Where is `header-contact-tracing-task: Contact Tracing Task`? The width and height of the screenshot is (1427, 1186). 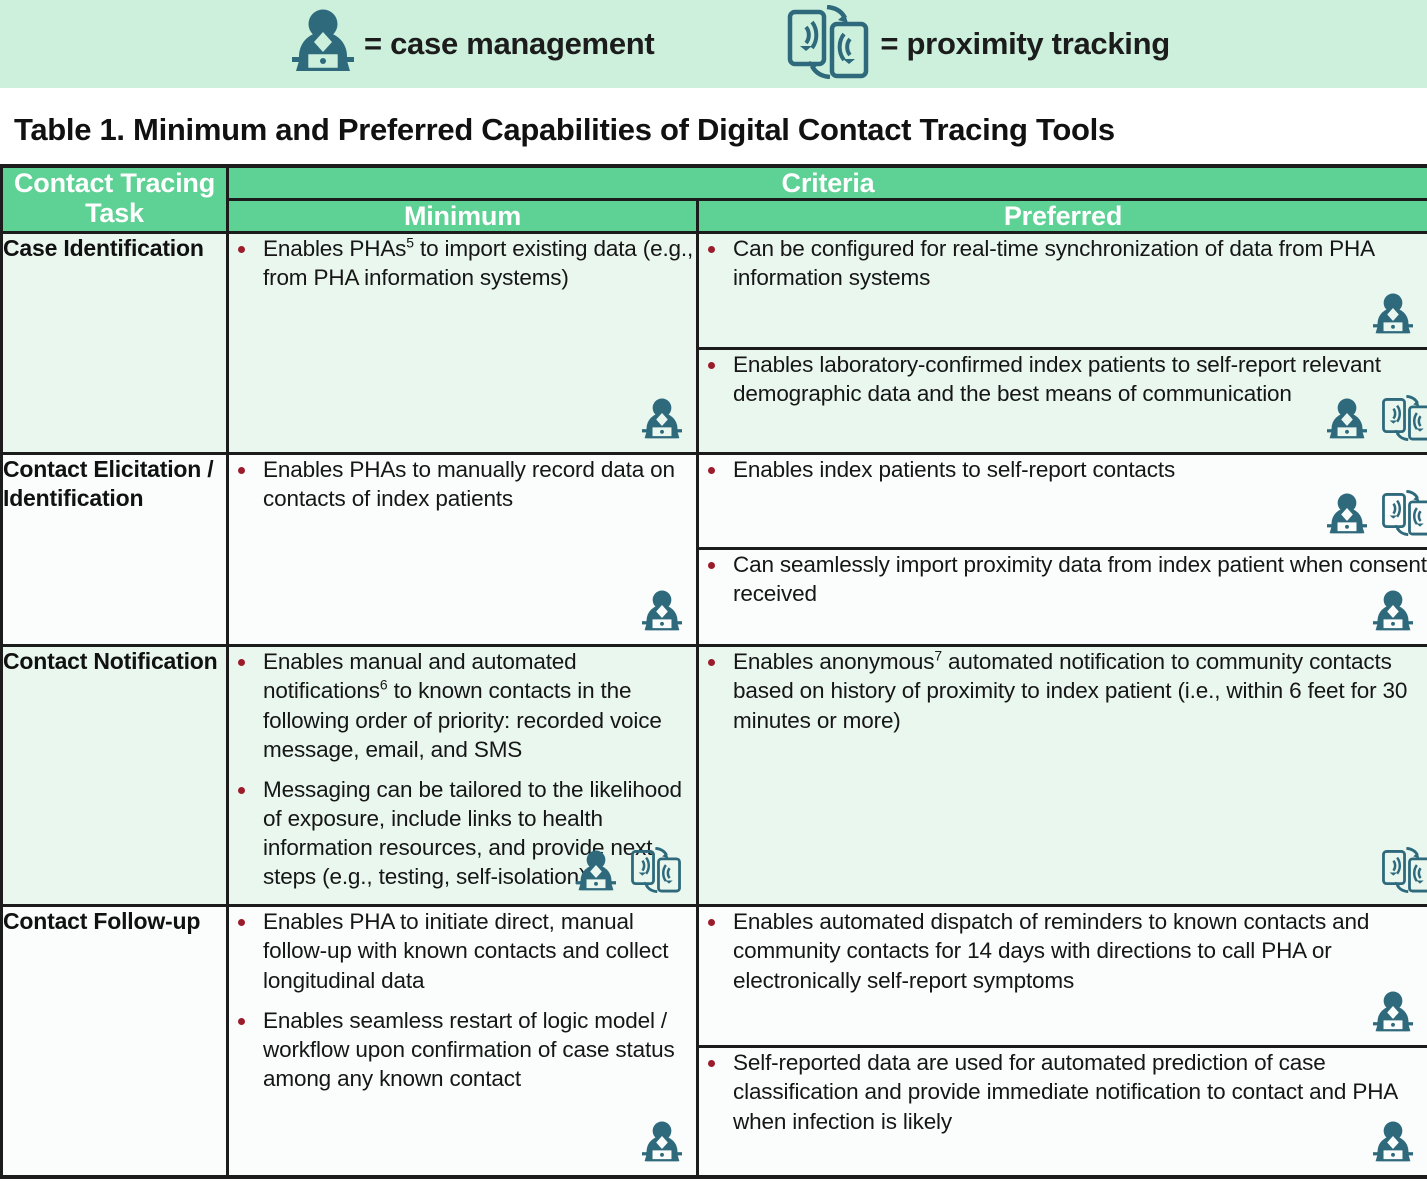
header-contact-tracing-task: Contact Tracing Task is located at coordinates (114, 199).